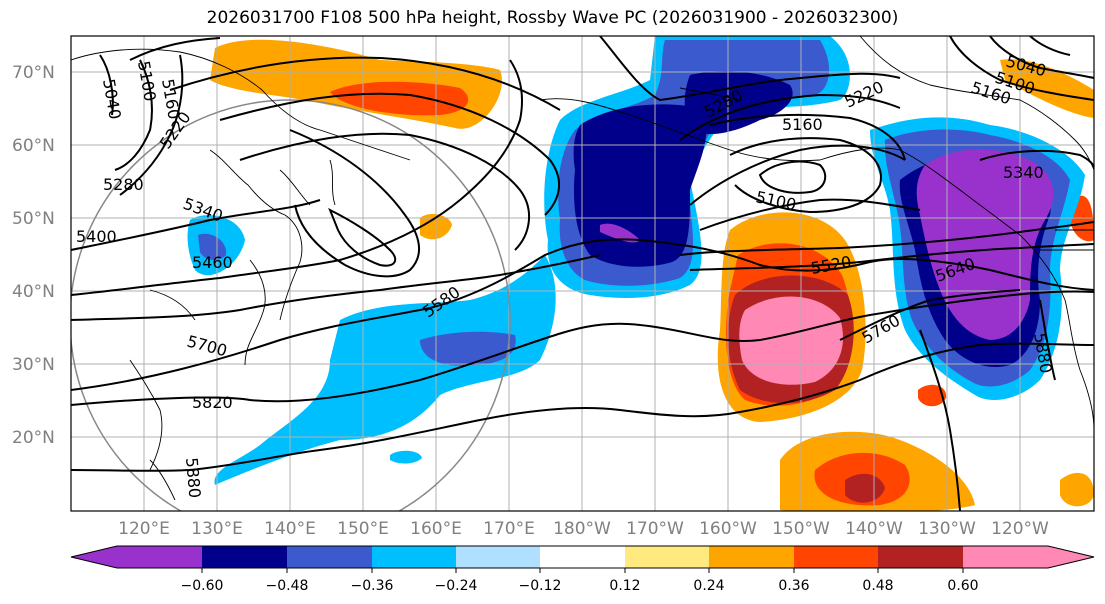 The width and height of the screenshot is (1105, 604). Describe the element at coordinates (874, 529) in the screenshot. I see `lon-label: 140°W` at that location.